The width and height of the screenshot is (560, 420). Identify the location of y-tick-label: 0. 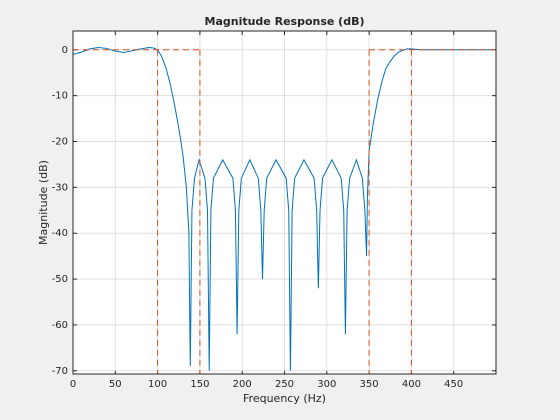
(65, 50).